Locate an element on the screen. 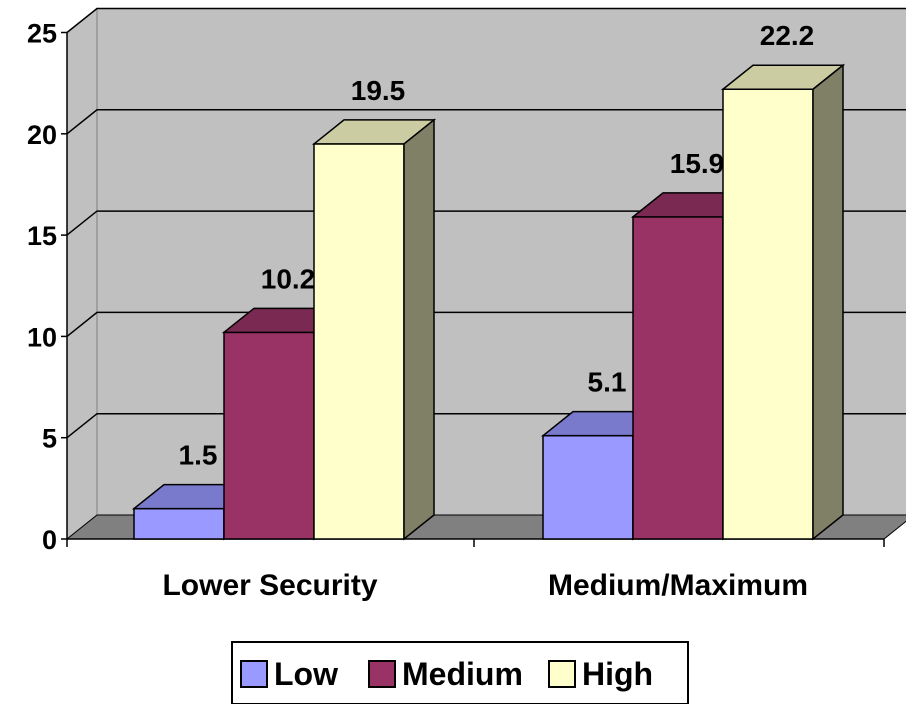  legend-item-medium: Medium is located at coordinates (445, 674).